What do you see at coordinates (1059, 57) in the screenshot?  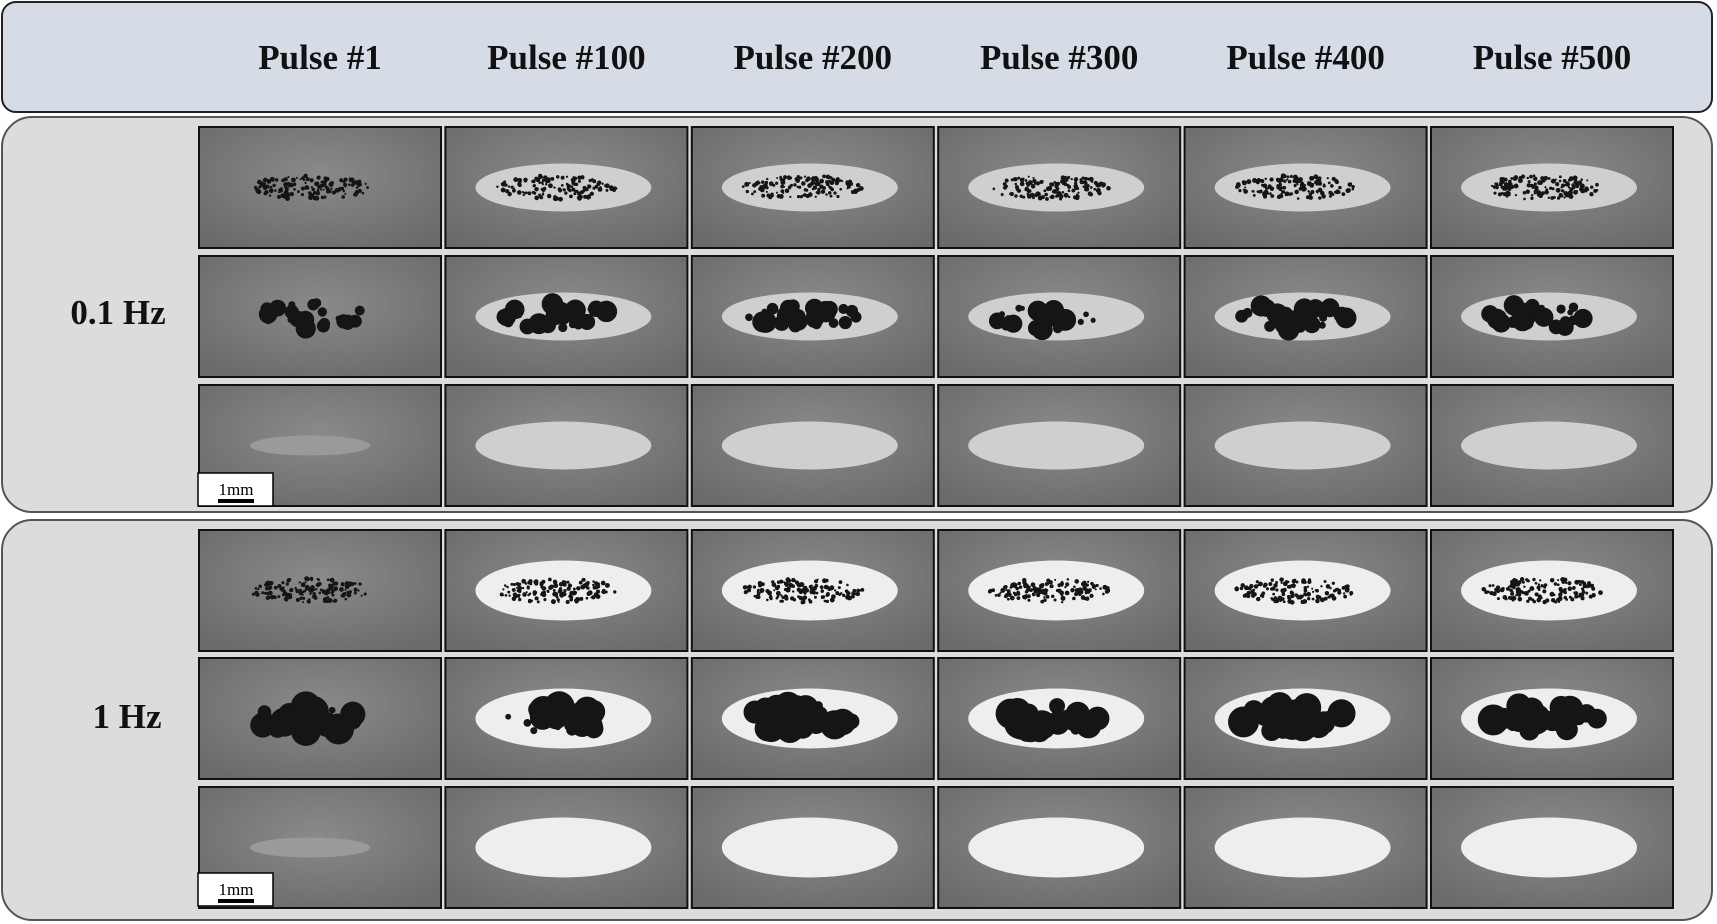 I see `column-label: Pulse #300` at bounding box center [1059, 57].